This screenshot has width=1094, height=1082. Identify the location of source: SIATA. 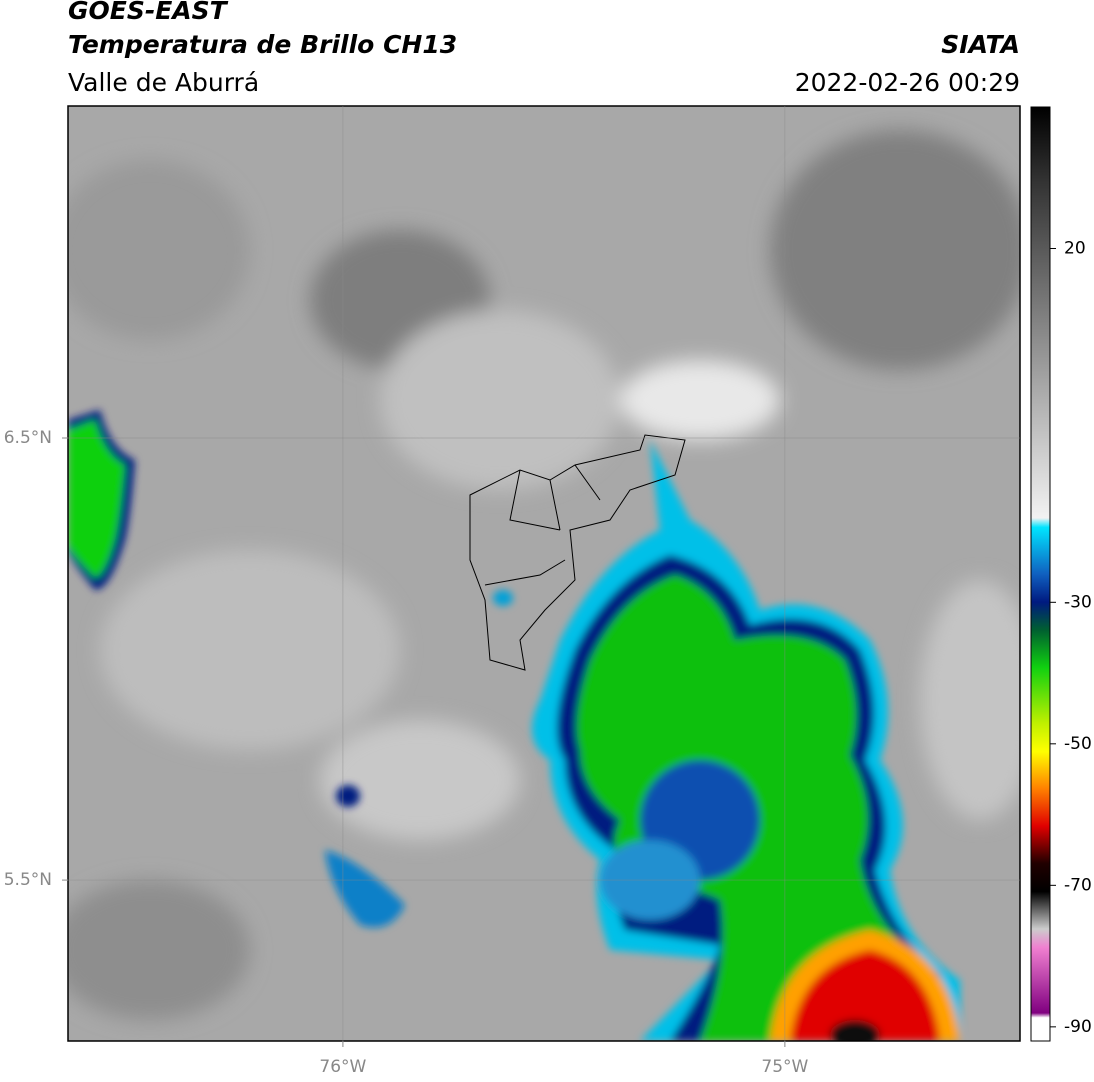
(980, 44).